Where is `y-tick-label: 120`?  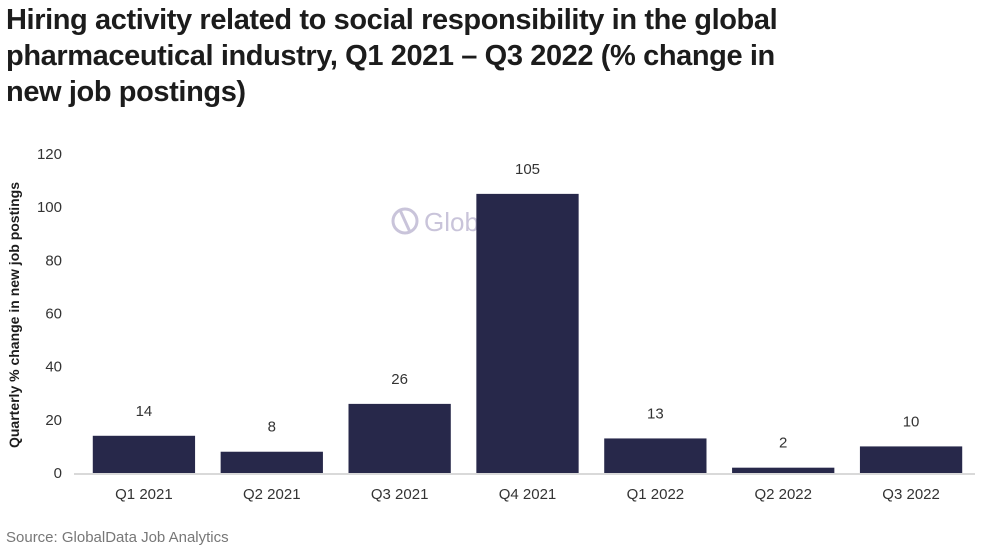 y-tick-label: 120 is located at coordinates (49, 154).